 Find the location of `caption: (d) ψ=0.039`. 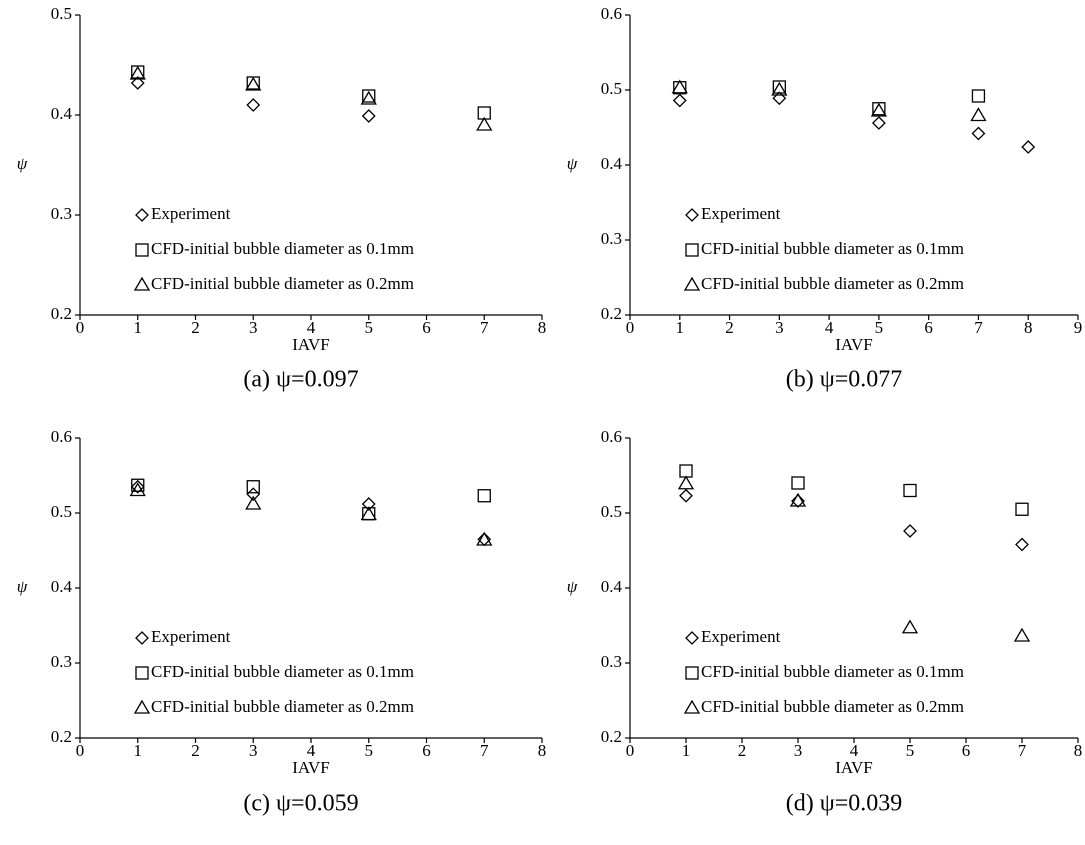

caption: (d) ψ=0.039 is located at coordinates (844, 804).